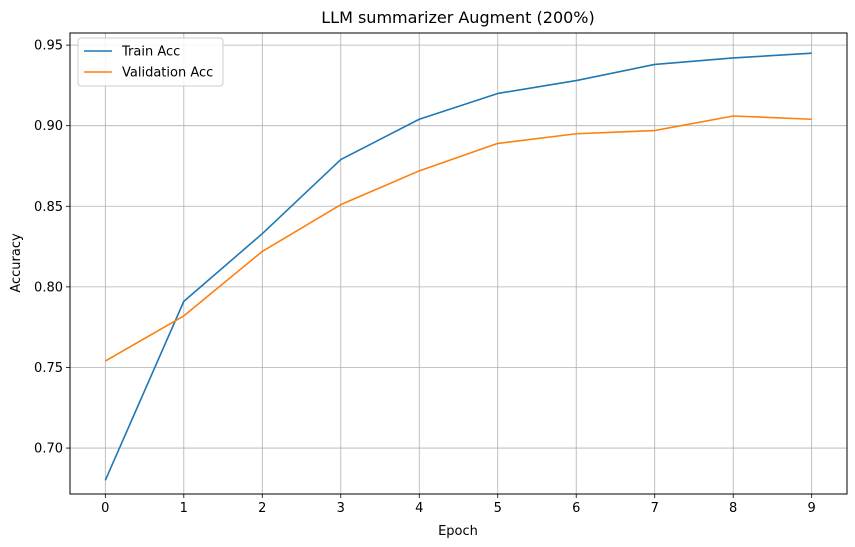 The image size is (855, 547). What do you see at coordinates (48, 126) in the screenshot?
I see `y-tick-label: 0.90` at bounding box center [48, 126].